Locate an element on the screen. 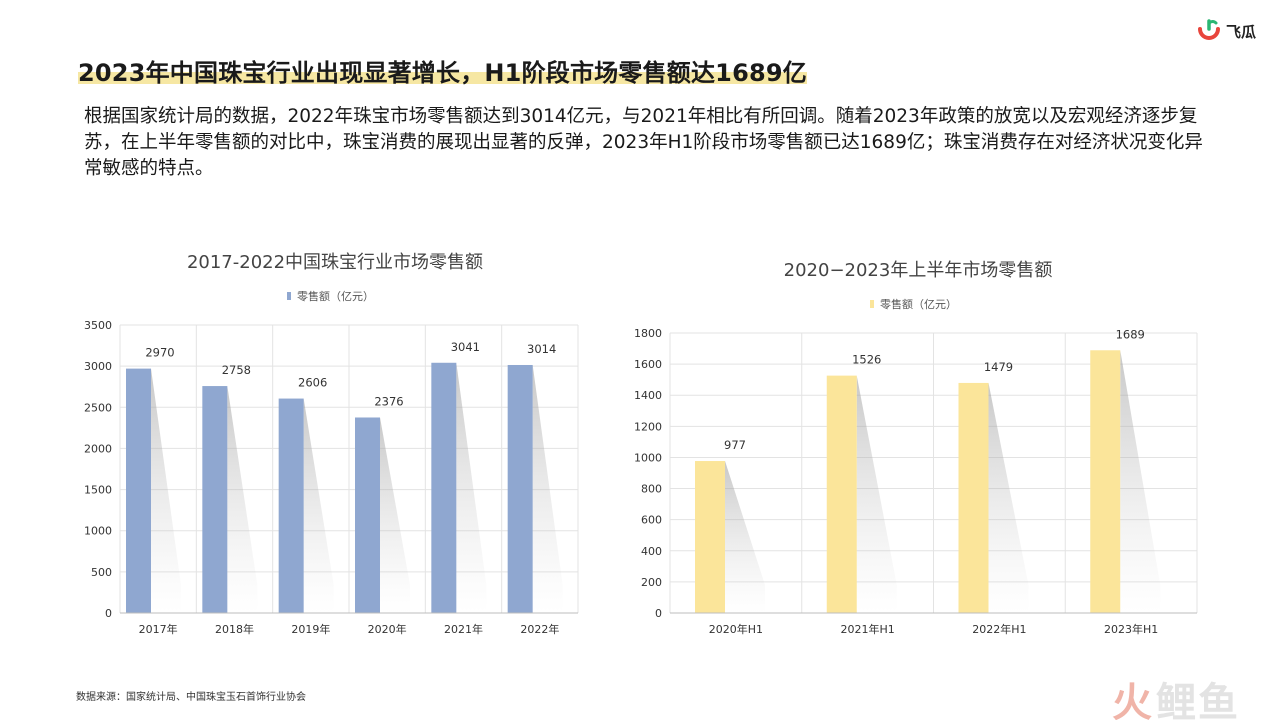  y-tick-label: 1800 is located at coordinates (648, 333).